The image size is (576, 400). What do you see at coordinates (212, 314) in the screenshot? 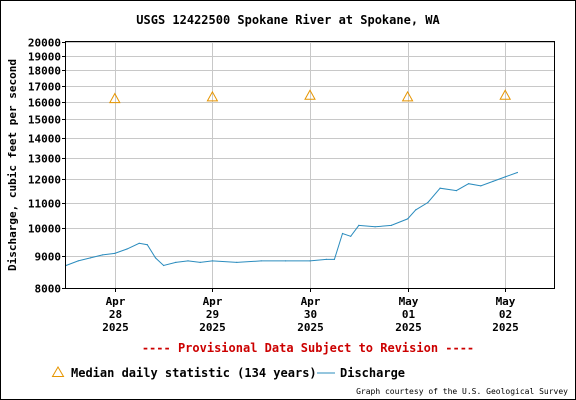
I see `x-tick-label: 29` at bounding box center [212, 314].